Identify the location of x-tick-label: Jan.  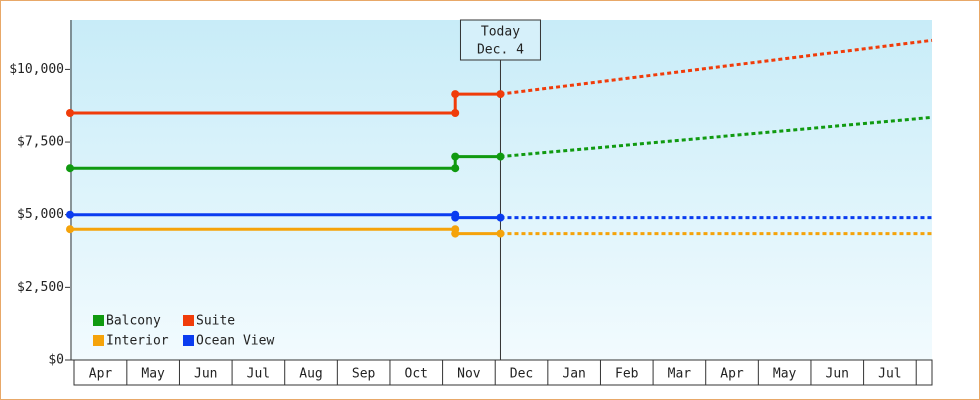
(573, 374).